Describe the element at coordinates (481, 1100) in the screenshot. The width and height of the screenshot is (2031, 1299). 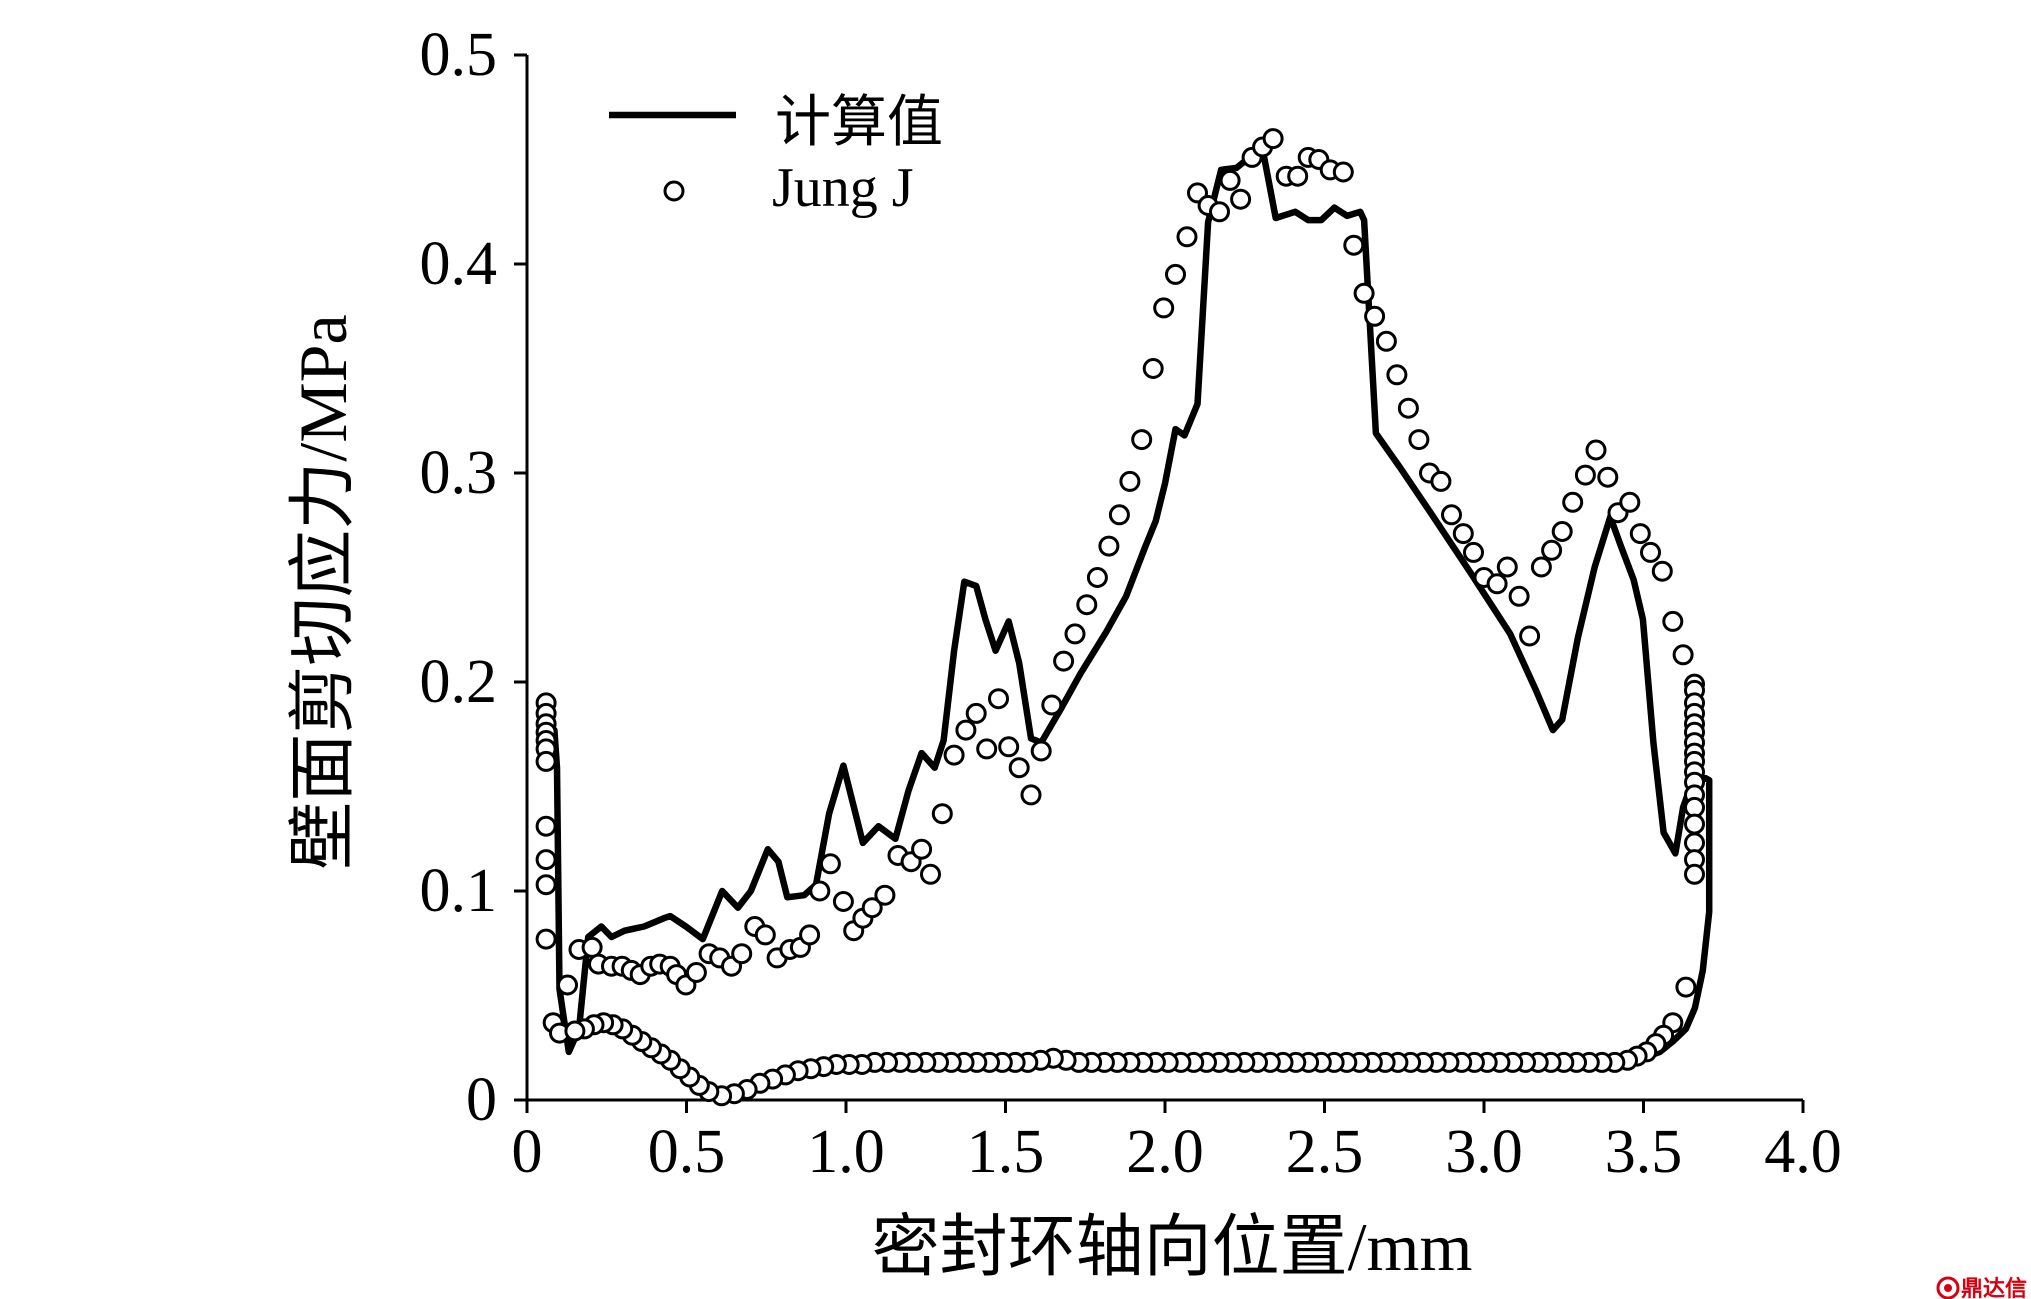
I see `y-tick-label: 0` at that location.